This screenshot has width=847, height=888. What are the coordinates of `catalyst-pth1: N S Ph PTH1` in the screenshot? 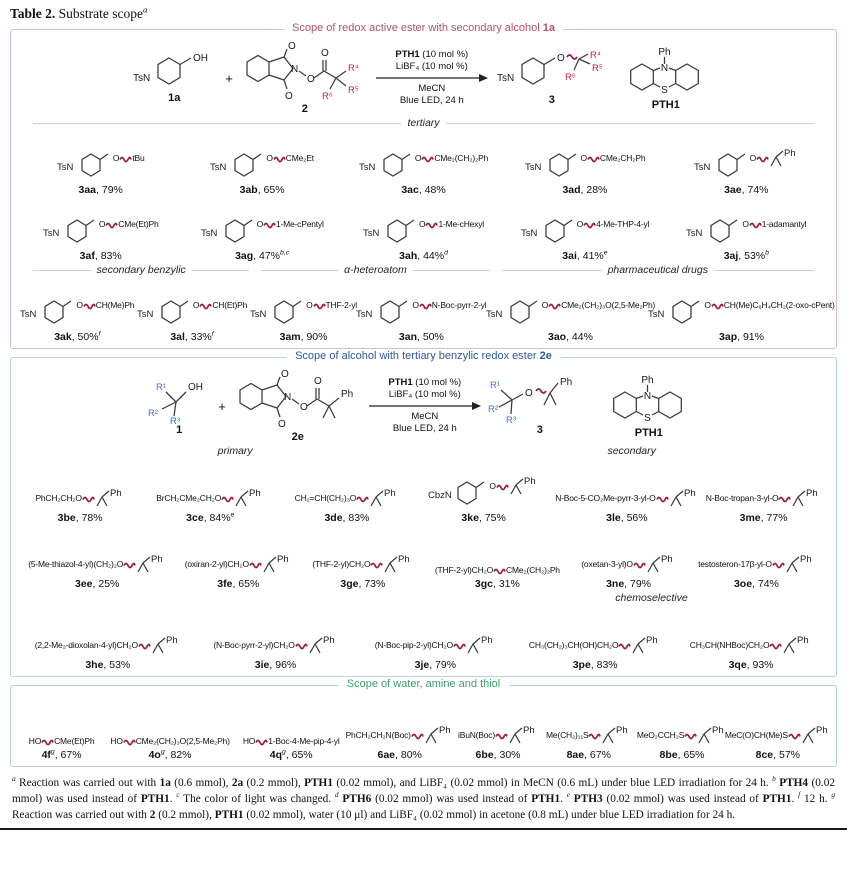 It's located at (666, 78).